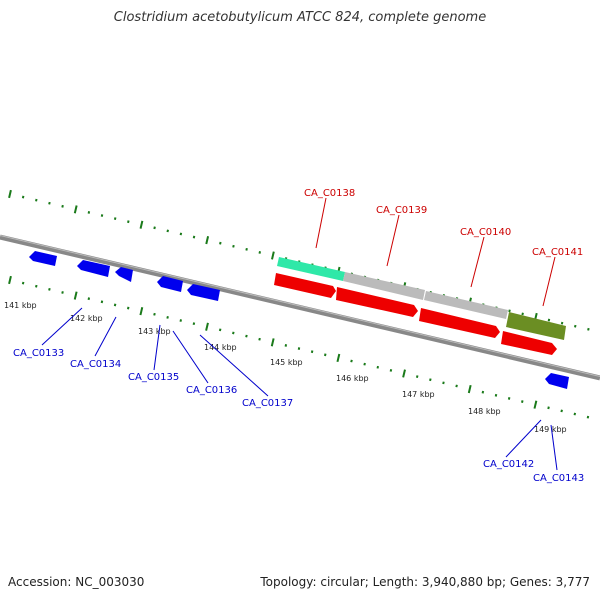 Image resolution: width=600 pixels, height=600 pixels. Describe the element at coordinates (38, 353) in the screenshot. I see `gene-label-ca-c0133: CA_C0133` at that location.